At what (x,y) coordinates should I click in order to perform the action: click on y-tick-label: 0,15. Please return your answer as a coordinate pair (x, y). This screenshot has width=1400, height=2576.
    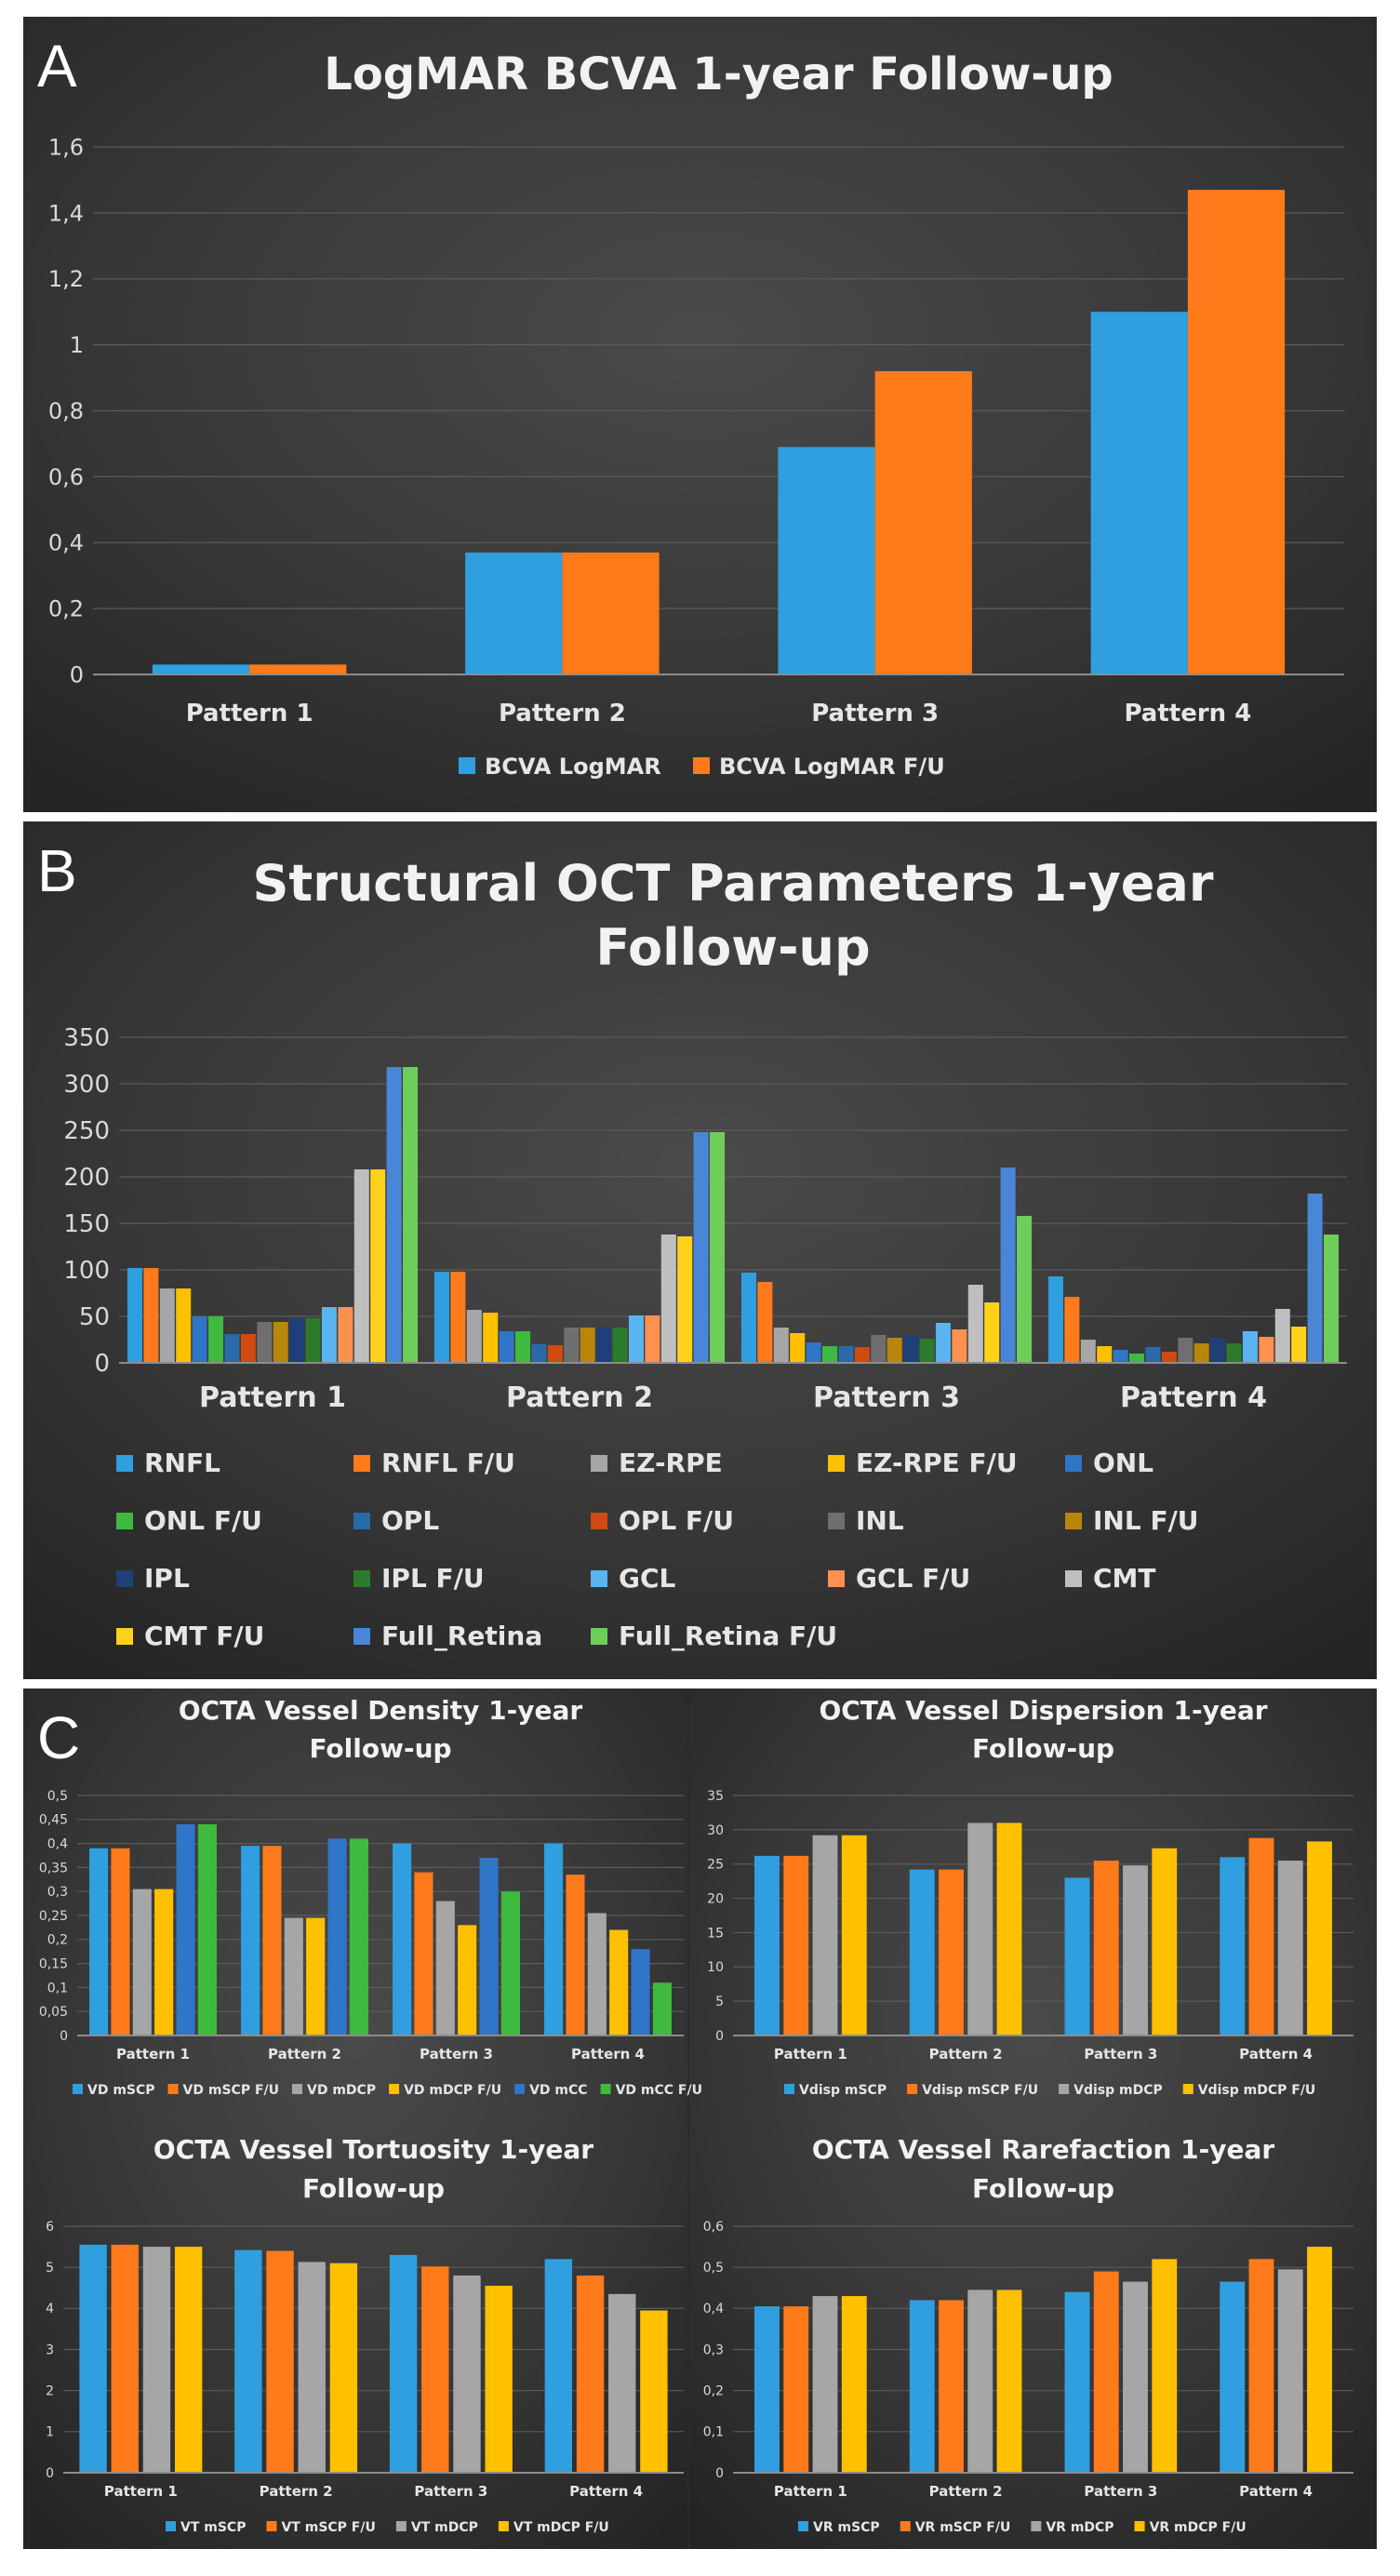
    Looking at the image, I should click on (53, 1964).